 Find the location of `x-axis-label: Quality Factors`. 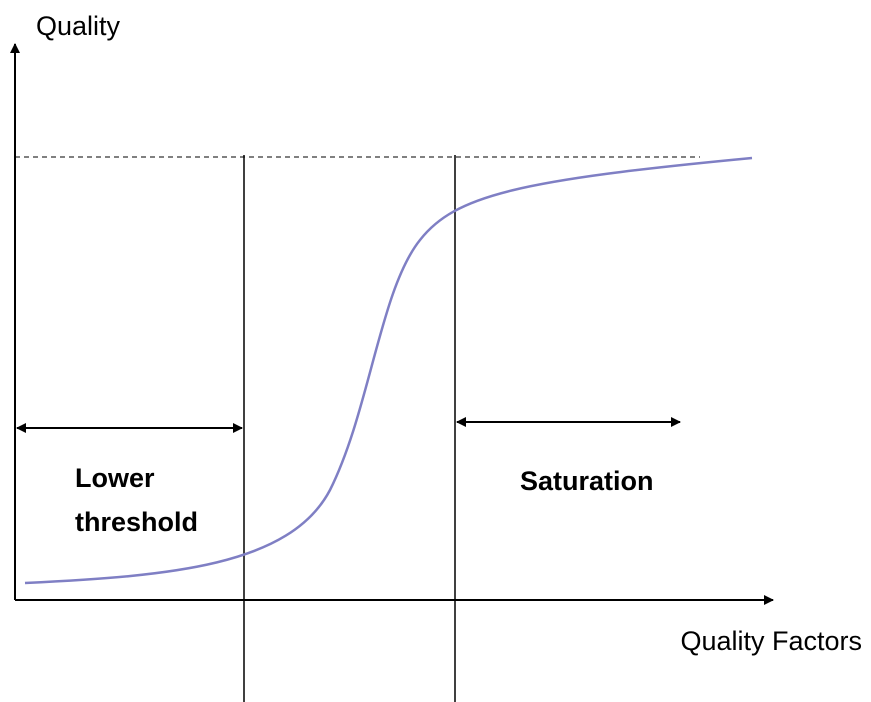

x-axis-label: Quality Factors is located at coordinates (771, 641).